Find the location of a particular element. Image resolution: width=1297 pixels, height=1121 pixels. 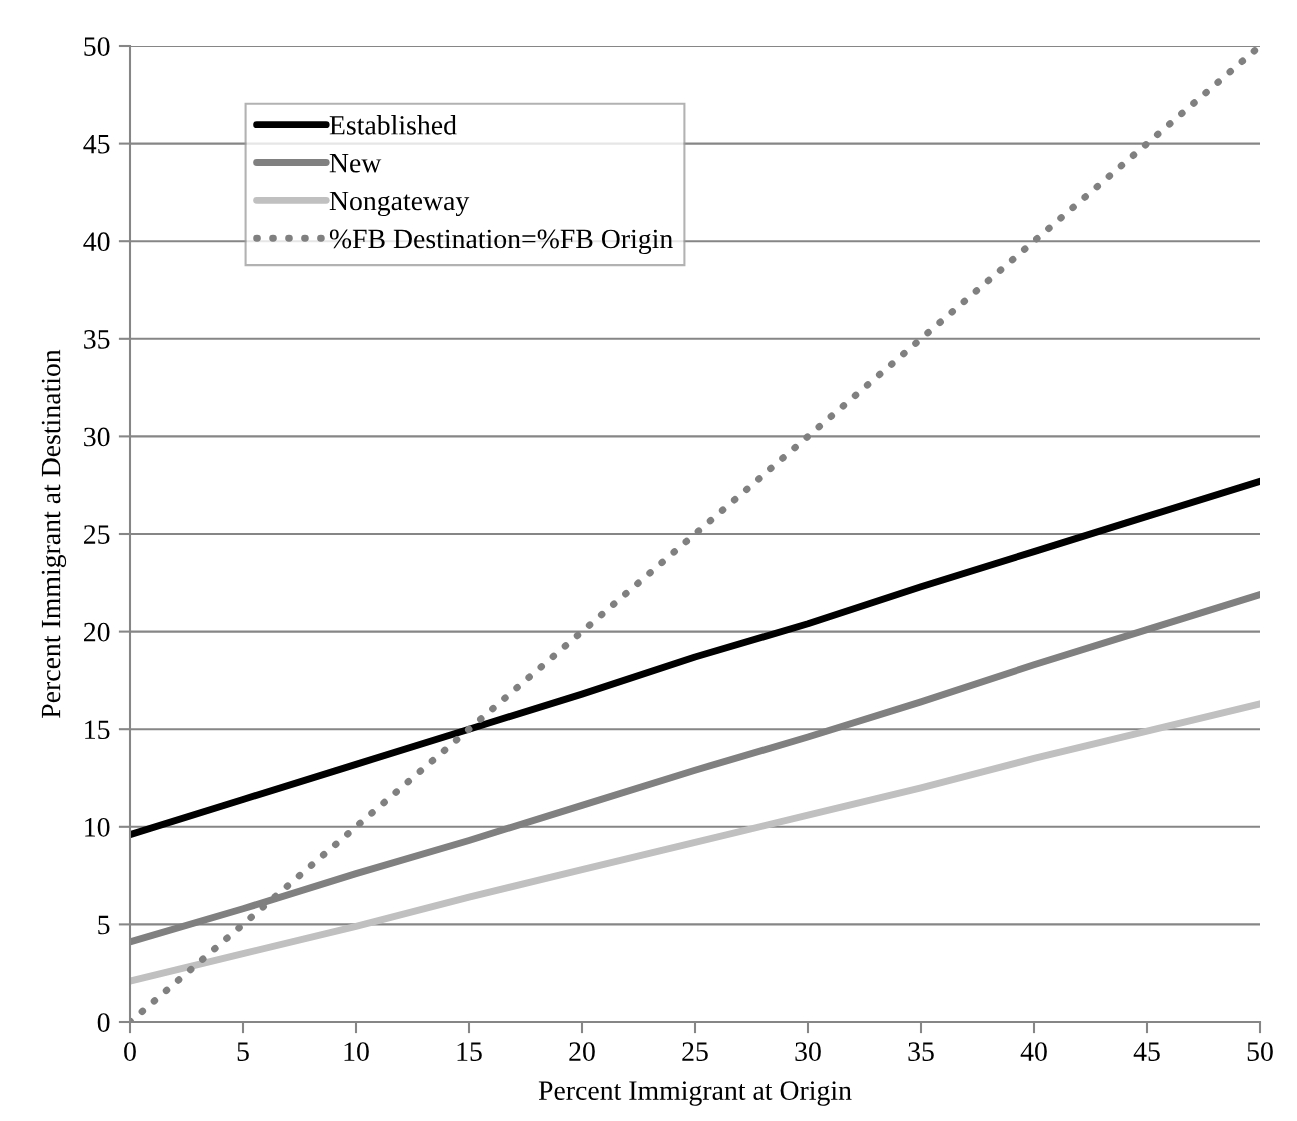

x-tick-label: 10 is located at coordinates (356, 1051).